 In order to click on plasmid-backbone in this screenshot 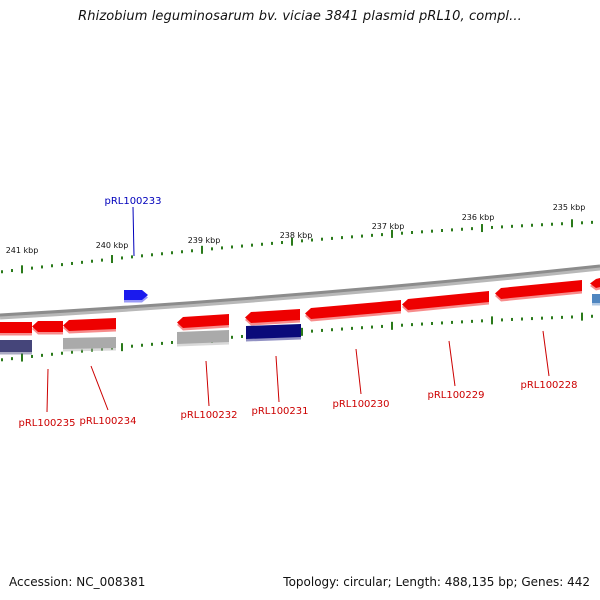, I will do `click(300, 292)`.